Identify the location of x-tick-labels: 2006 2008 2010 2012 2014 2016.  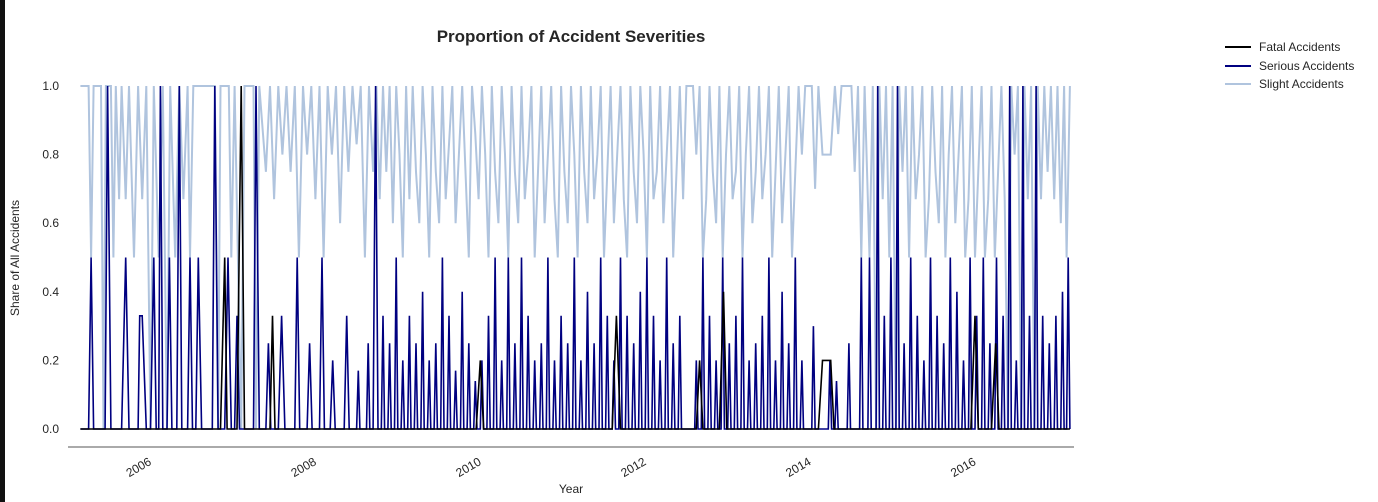
(551, 467).